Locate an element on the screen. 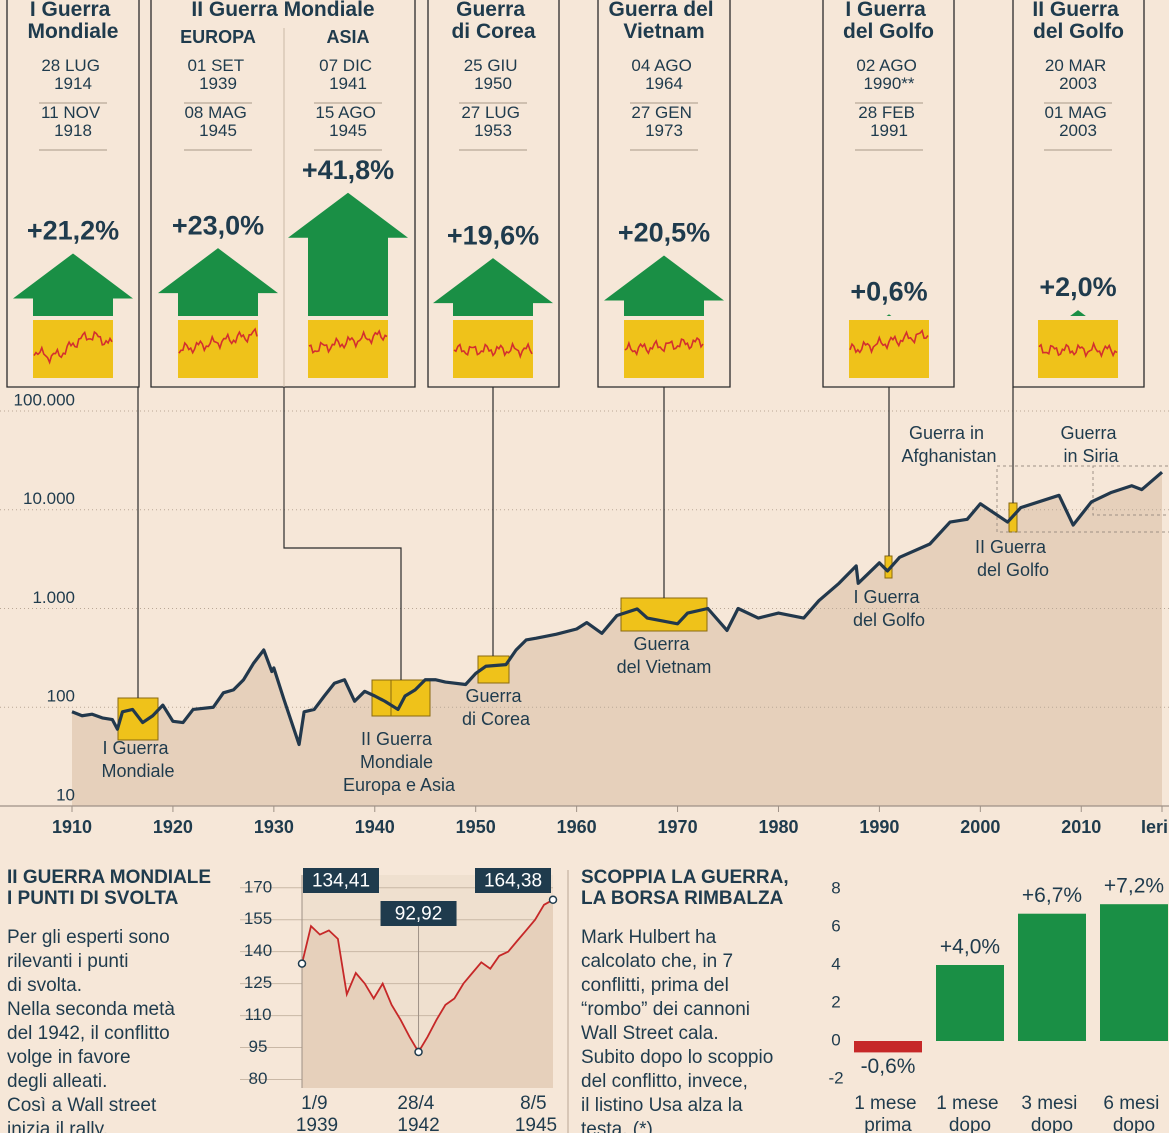 The width and height of the screenshot is (1169, 1133). section-body: conflitti, prima del is located at coordinates (655, 985).